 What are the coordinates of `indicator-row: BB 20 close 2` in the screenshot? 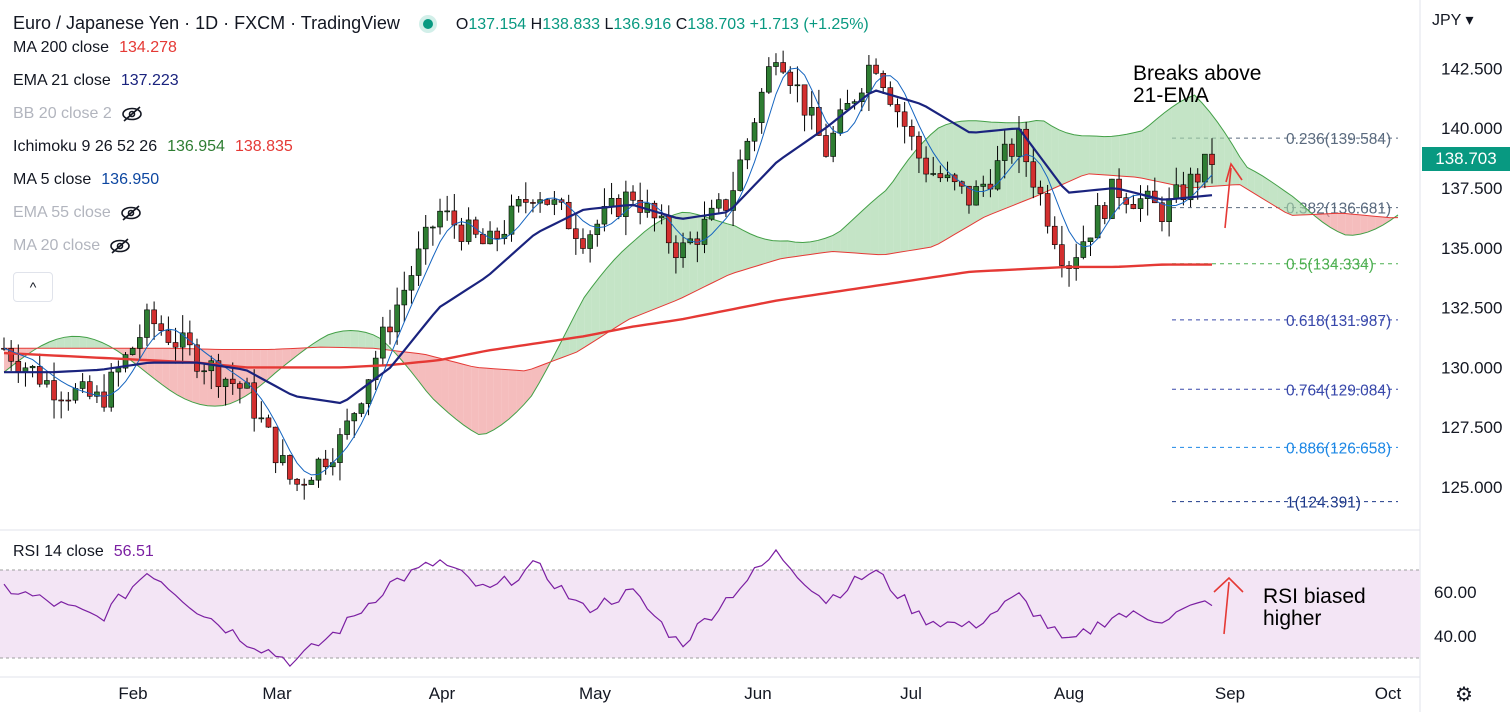 It's located at (441, 118).